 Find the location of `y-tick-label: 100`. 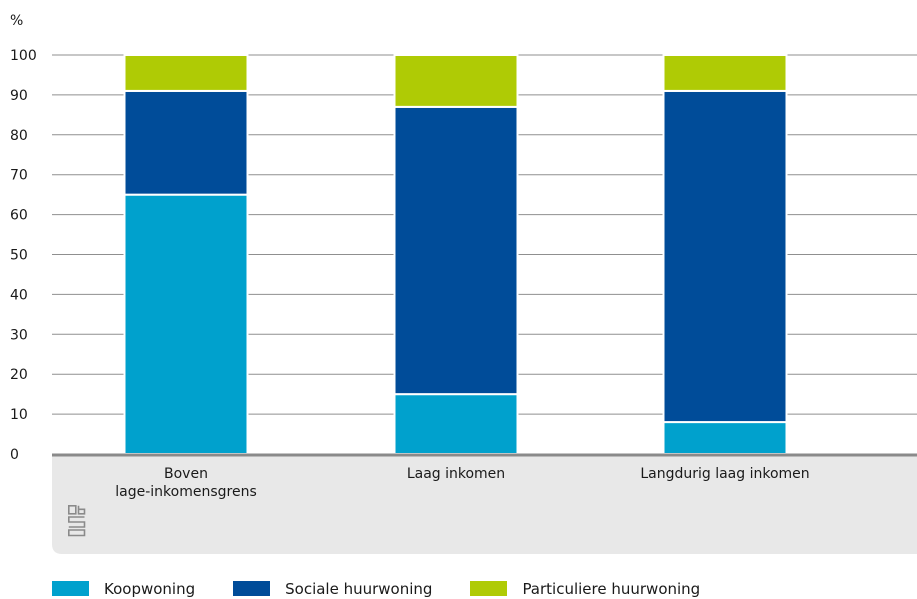

y-tick-label: 100 is located at coordinates (23, 56).